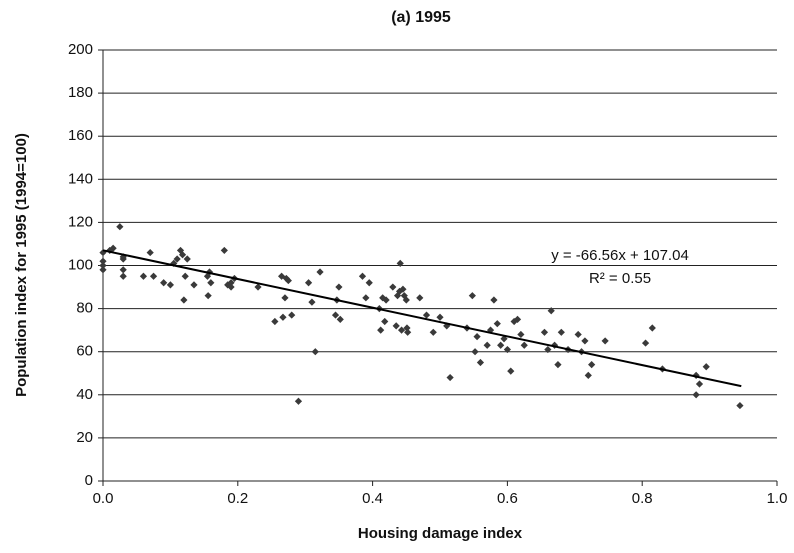 The image size is (794, 553). Describe the element at coordinates (84, 308) in the screenshot. I see `y-tick-label: 80` at that location.